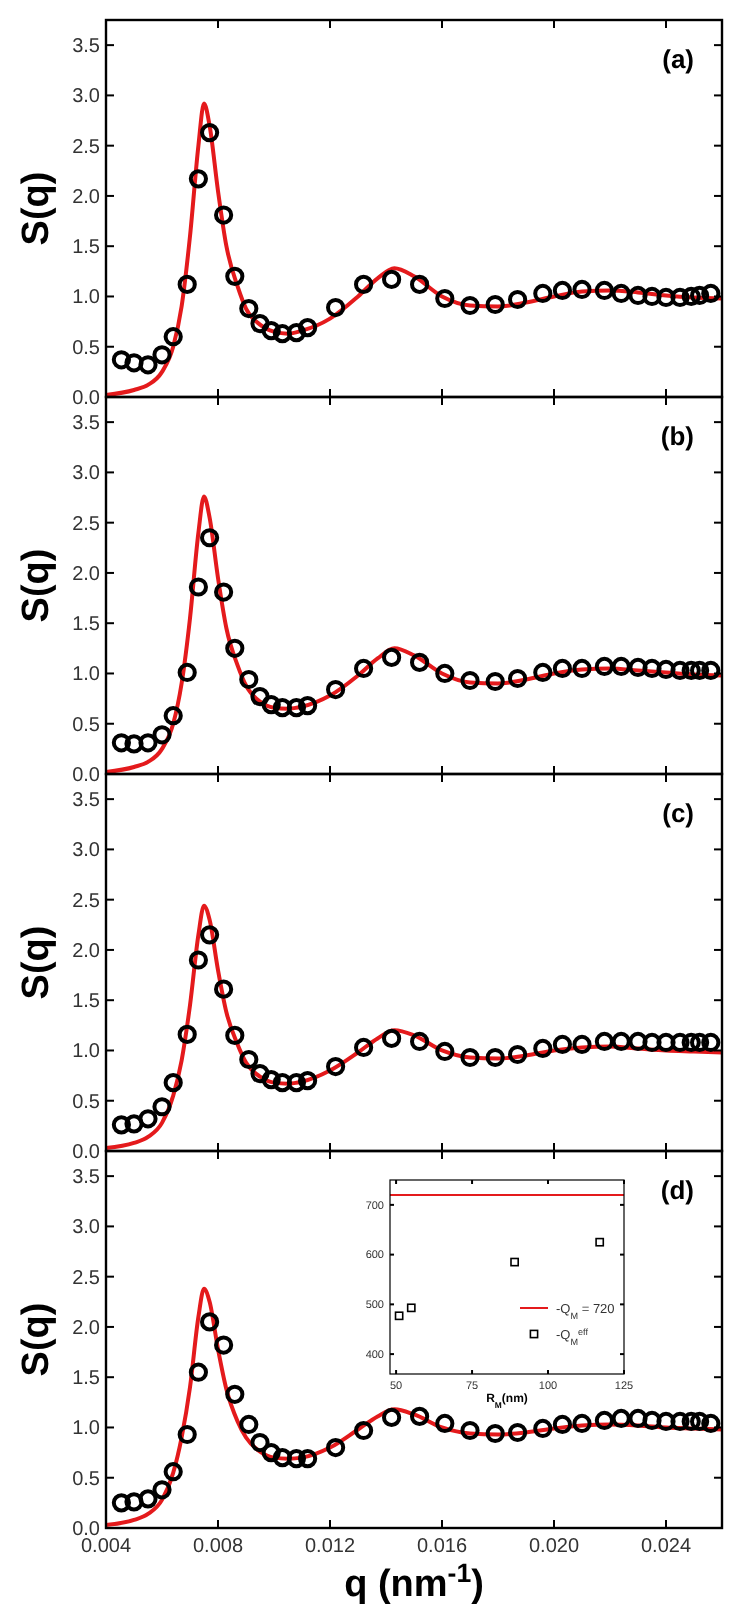  What do you see at coordinates (86, 1530) in the screenshot?
I see `y-tick-label: 0.0` at bounding box center [86, 1530].